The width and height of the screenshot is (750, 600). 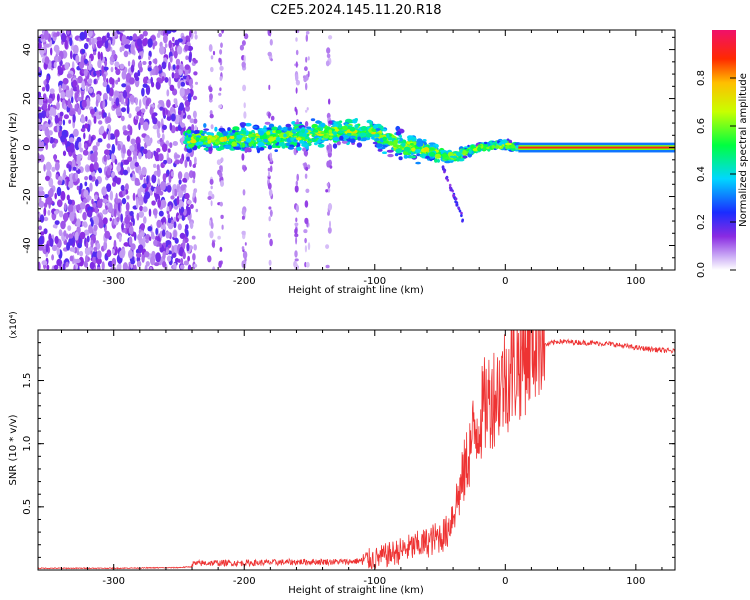 What do you see at coordinates (27, 381) in the screenshot?
I see `y-tick-label: 1.5` at bounding box center [27, 381].